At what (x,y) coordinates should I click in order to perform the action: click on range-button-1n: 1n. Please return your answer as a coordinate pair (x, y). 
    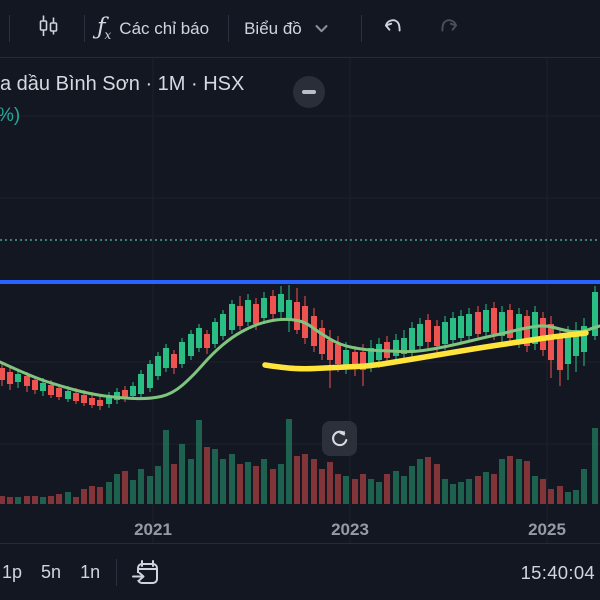
    Looking at the image, I should click on (90, 572).